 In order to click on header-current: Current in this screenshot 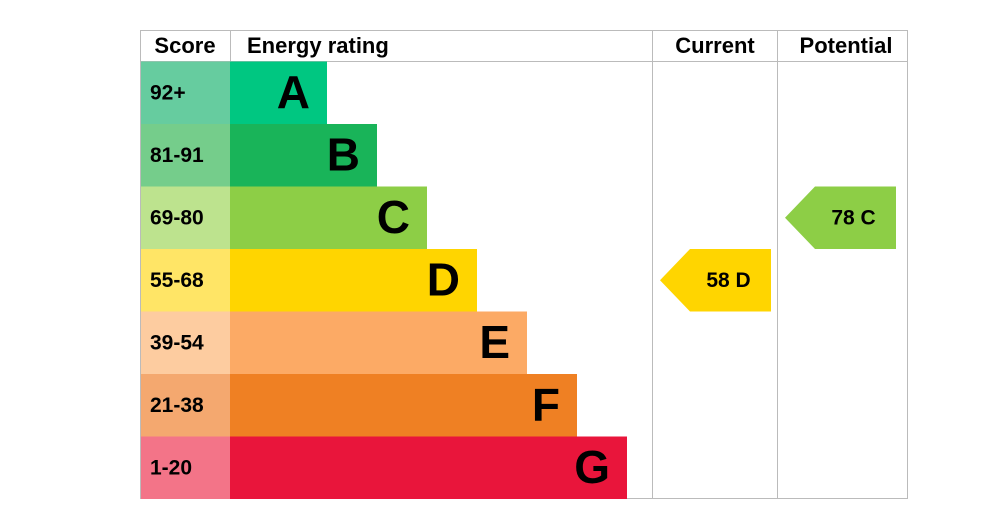, I will do `click(715, 45)`.